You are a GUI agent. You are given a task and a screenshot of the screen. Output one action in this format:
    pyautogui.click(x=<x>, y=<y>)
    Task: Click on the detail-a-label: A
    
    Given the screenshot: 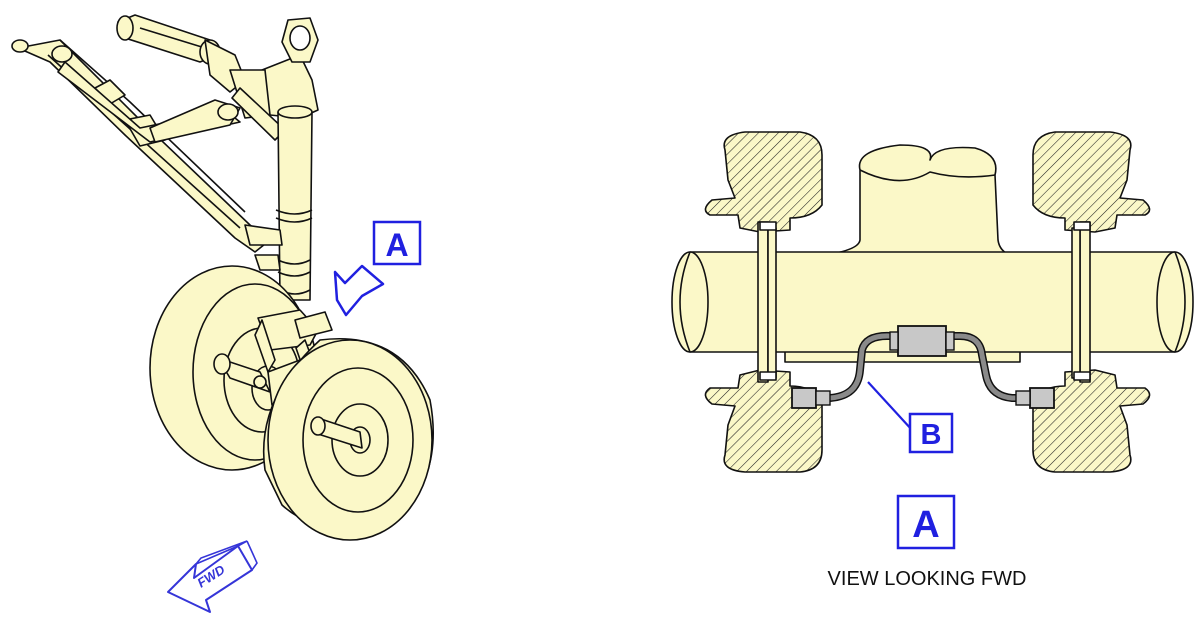 What is the action you would take?
    pyautogui.click(x=925, y=525)
    